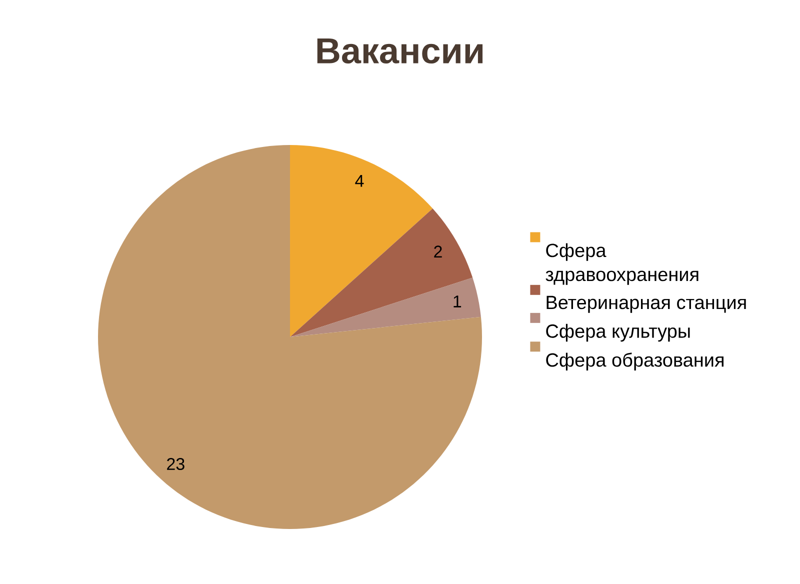 The width and height of the screenshot is (800, 584). Describe the element at coordinates (175, 464) in the screenshot. I see `data-label: 23` at that location.